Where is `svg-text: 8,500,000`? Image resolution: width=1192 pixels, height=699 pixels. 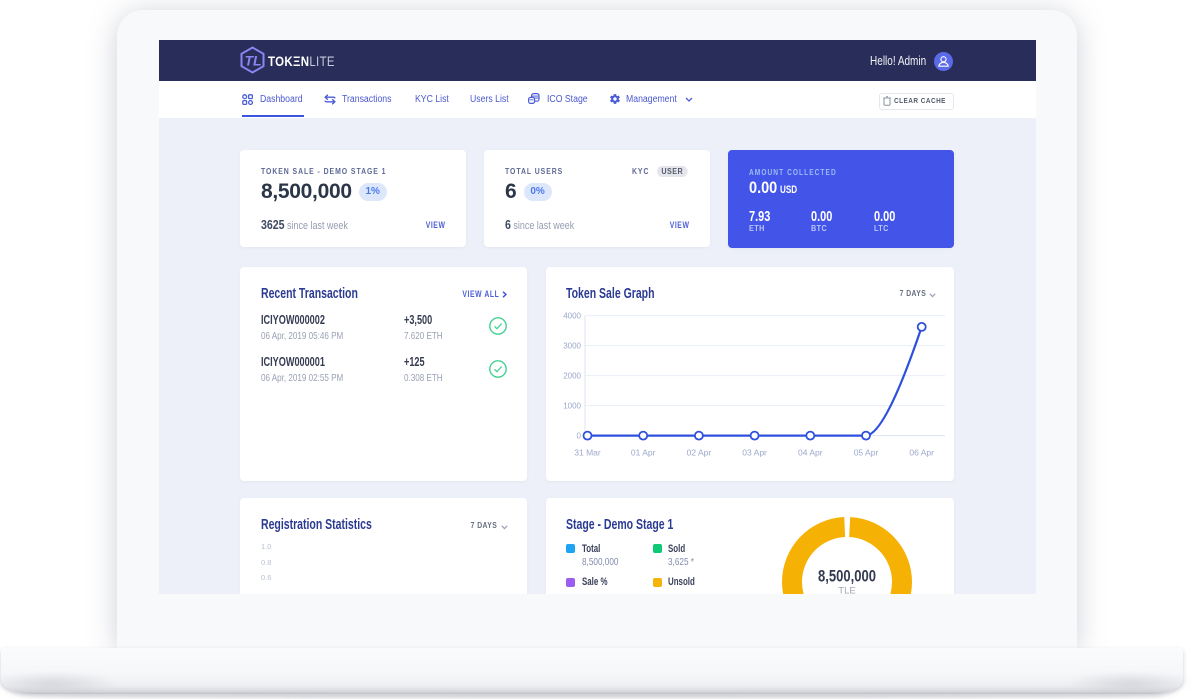
svg-text: 8,500,000 is located at coordinates (847, 575).